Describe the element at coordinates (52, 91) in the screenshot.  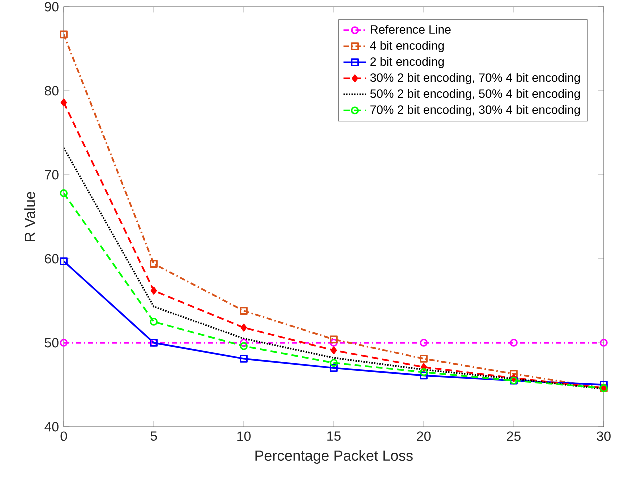
I see `y-tick-label: 80` at that location.